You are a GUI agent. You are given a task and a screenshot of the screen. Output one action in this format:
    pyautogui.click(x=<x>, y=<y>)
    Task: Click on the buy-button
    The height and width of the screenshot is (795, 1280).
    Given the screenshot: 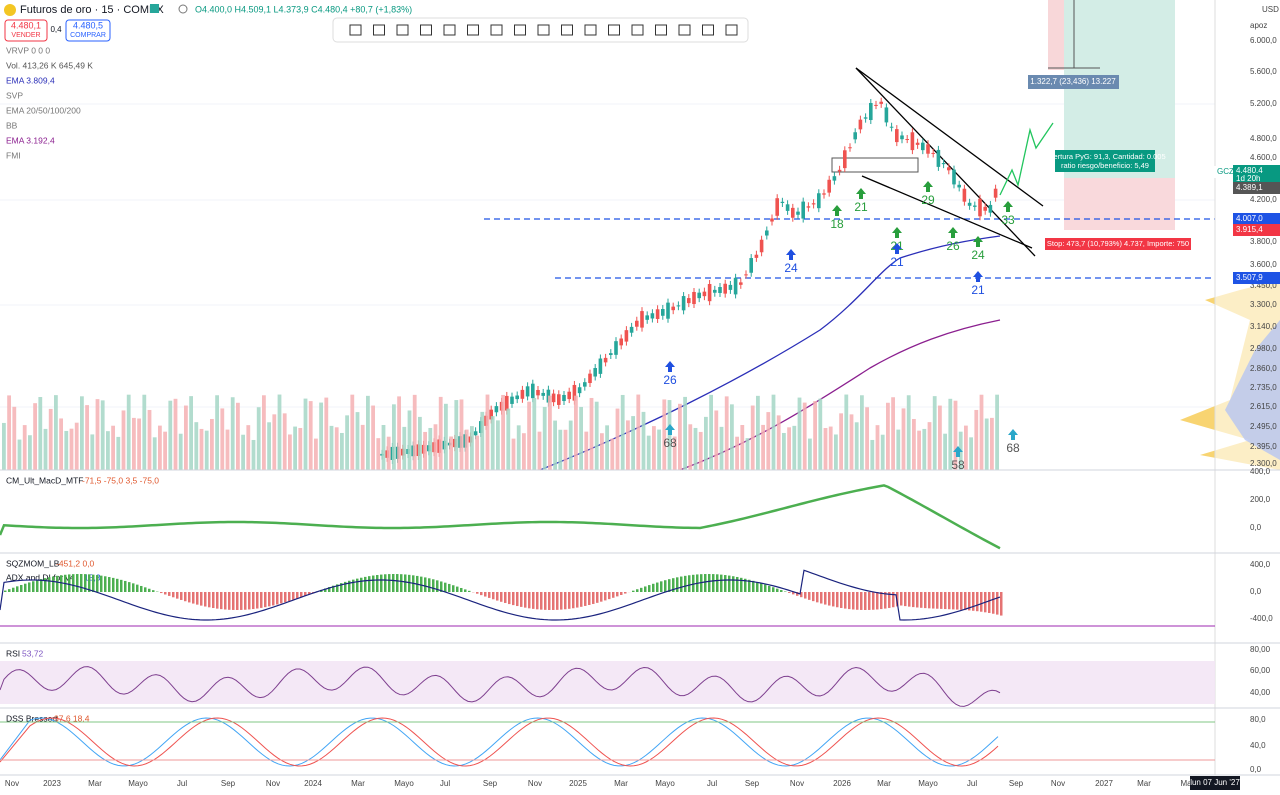 What is the action you would take?
    pyautogui.click(x=88, y=30)
    